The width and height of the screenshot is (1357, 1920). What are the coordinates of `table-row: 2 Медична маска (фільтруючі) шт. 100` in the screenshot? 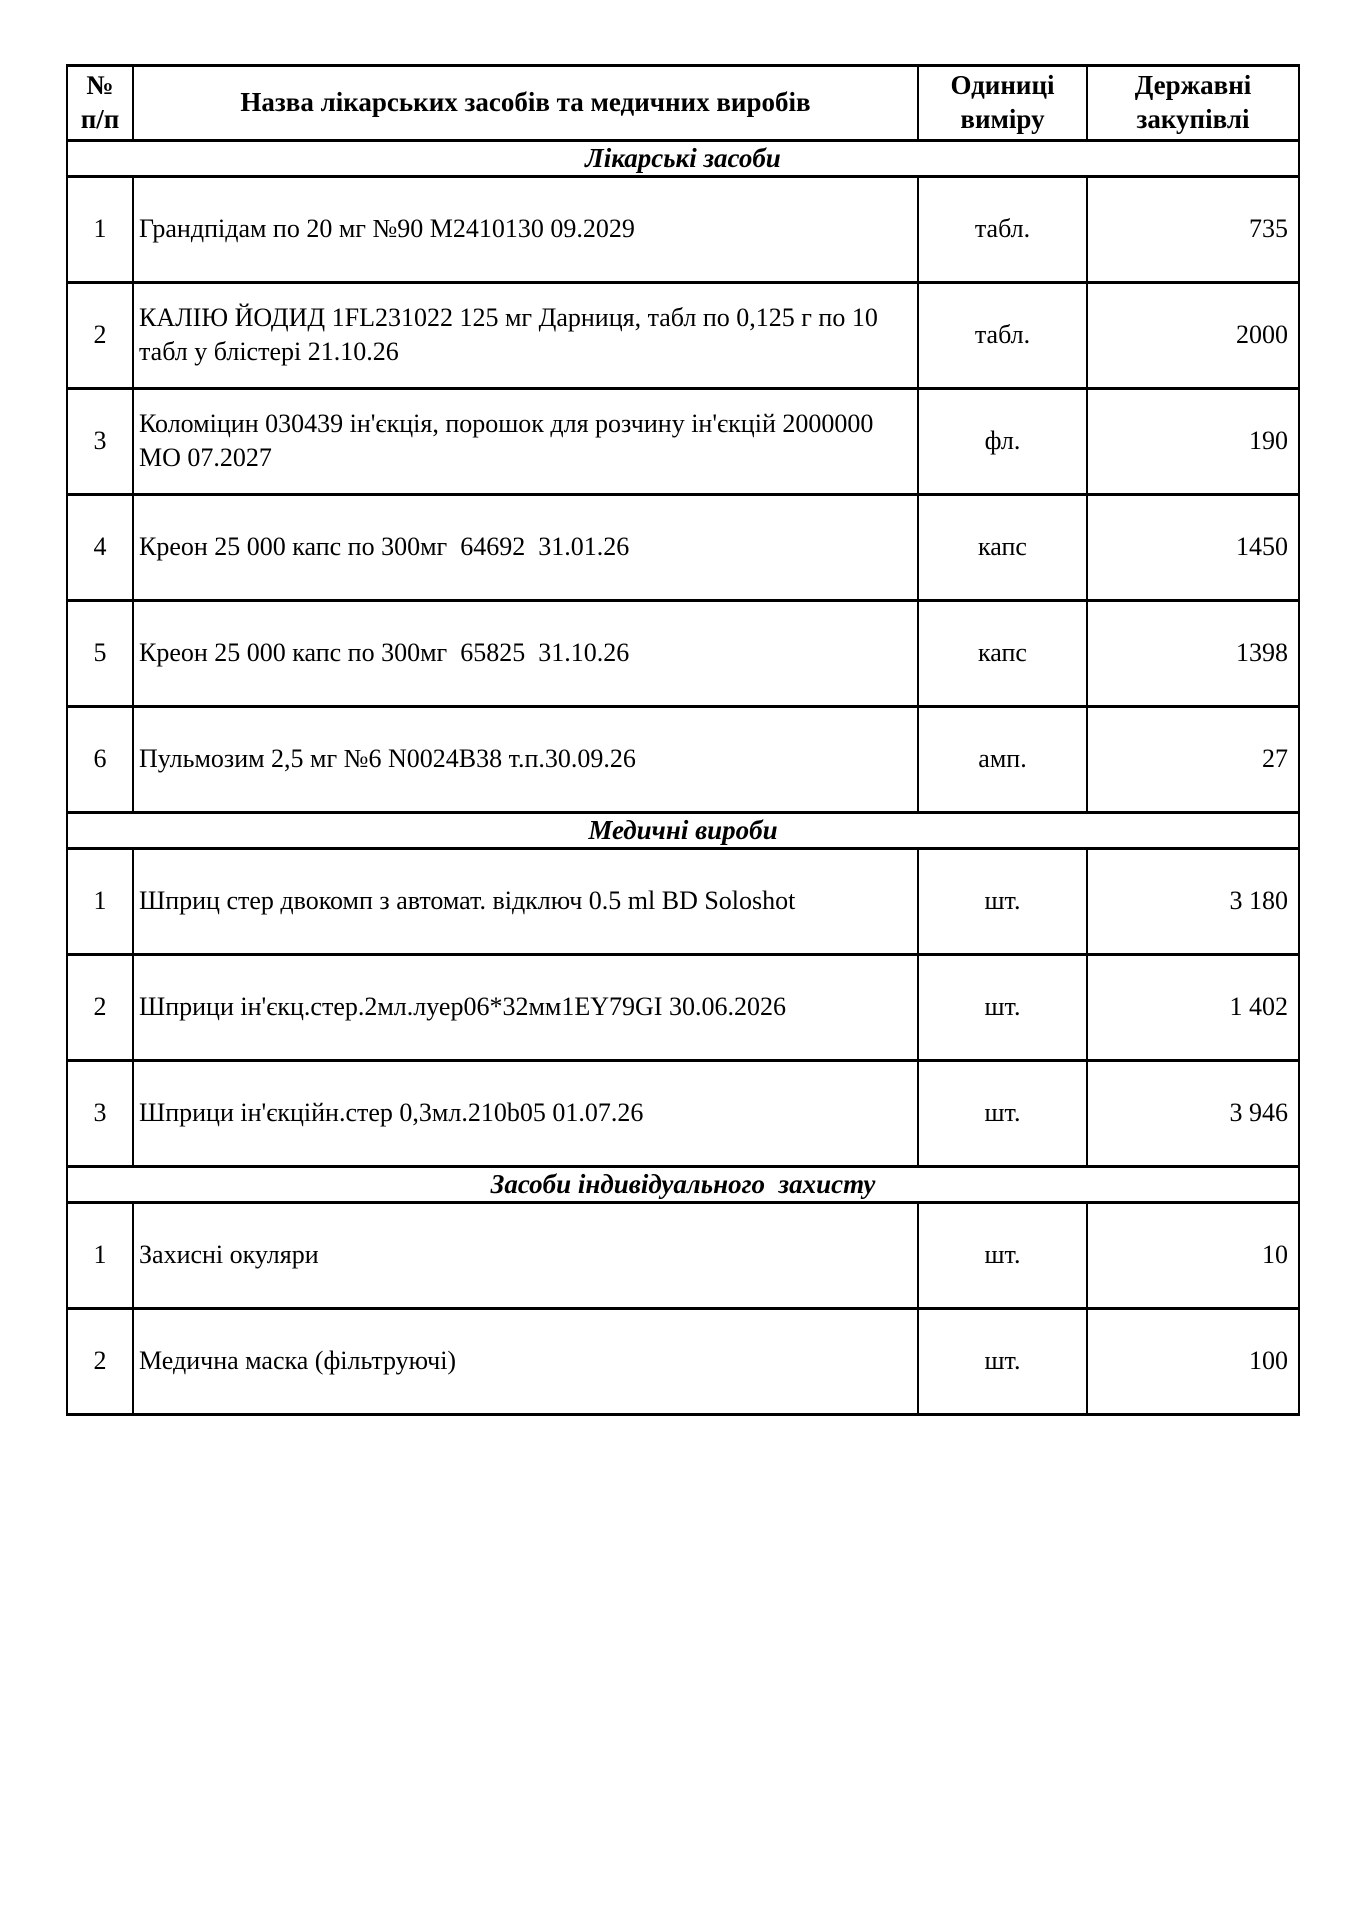 It's located at (683, 1361).